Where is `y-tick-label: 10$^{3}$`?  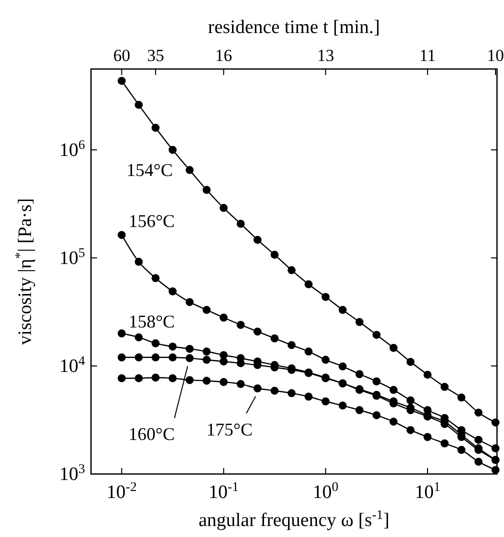
y-tick-label: 10$^{3}$ is located at coordinates (72, 472).